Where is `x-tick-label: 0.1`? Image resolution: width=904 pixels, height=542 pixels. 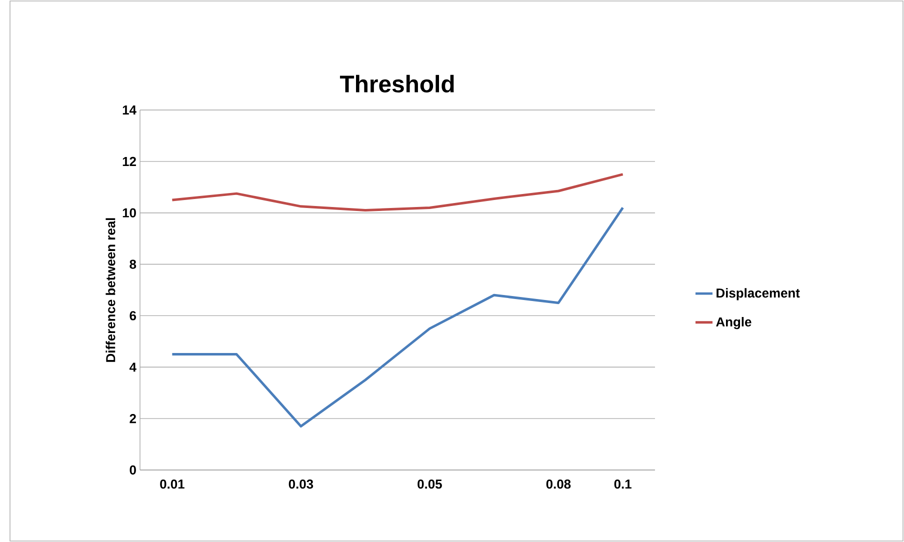
x-tick-label: 0.1 is located at coordinates (623, 484).